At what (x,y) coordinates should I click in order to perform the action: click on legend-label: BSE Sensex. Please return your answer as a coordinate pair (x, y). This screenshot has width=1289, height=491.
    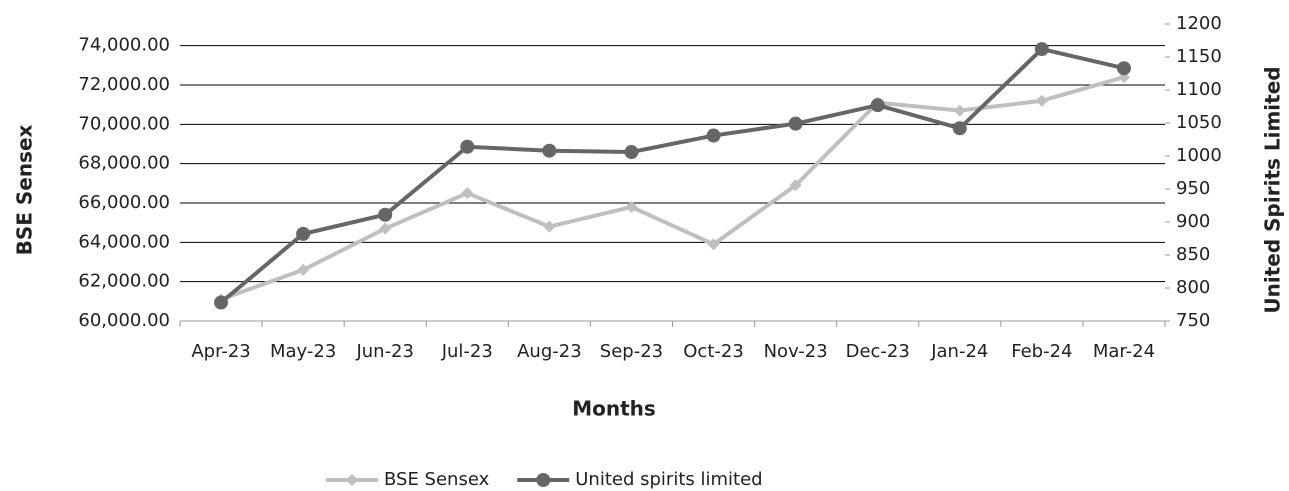
    Looking at the image, I should click on (437, 479).